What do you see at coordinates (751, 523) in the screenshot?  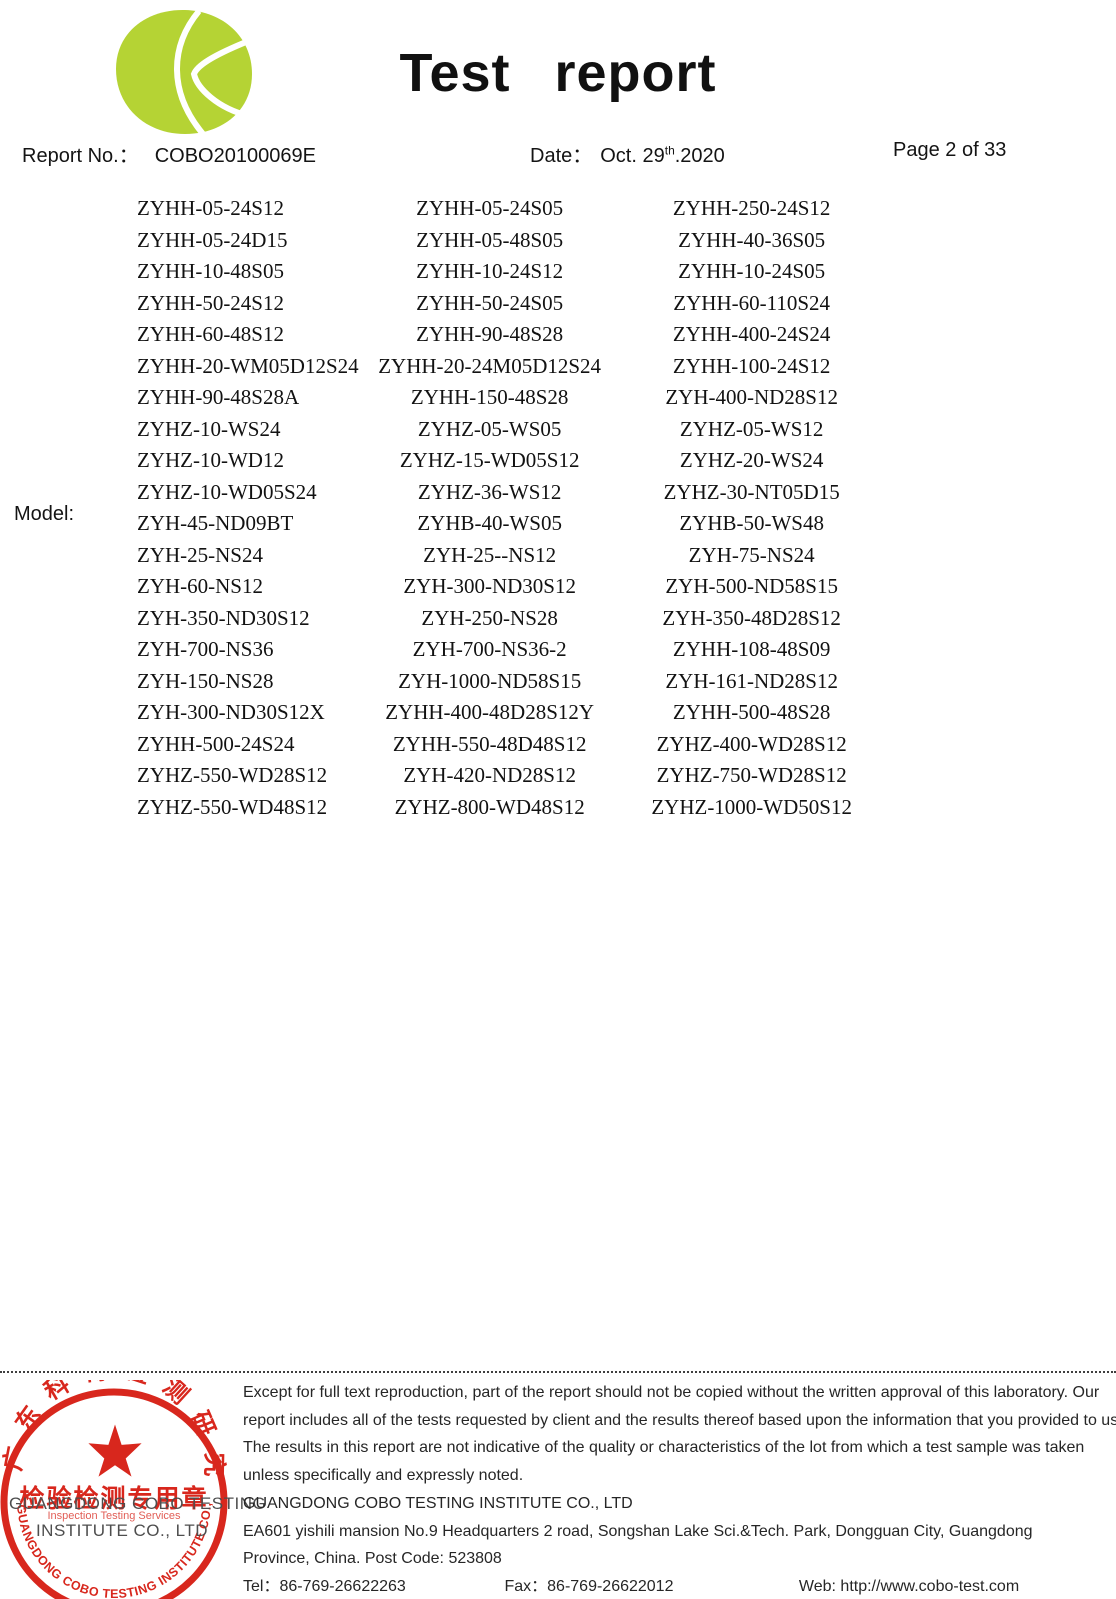 I see `model-cell: ZYHB-50-WS48` at bounding box center [751, 523].